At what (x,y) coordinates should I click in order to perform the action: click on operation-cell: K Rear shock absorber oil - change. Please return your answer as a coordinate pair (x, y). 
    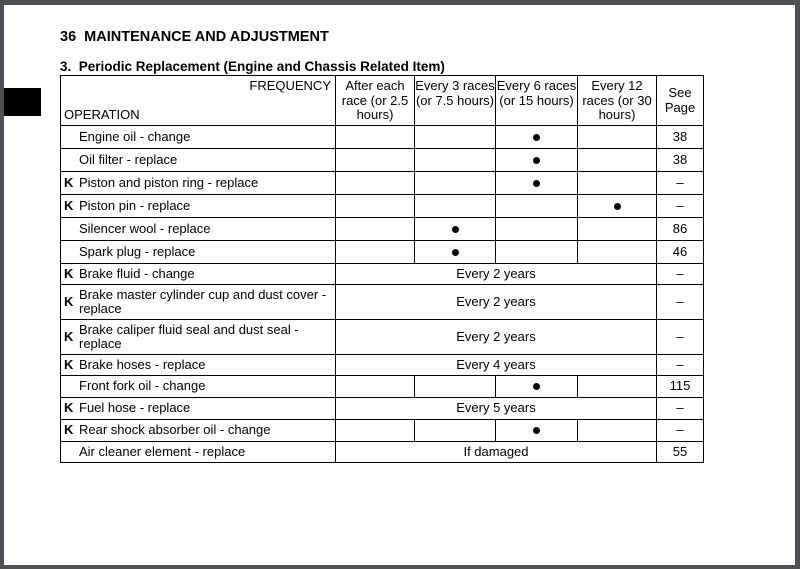
    Looking at the image, I should click on (198, 430).